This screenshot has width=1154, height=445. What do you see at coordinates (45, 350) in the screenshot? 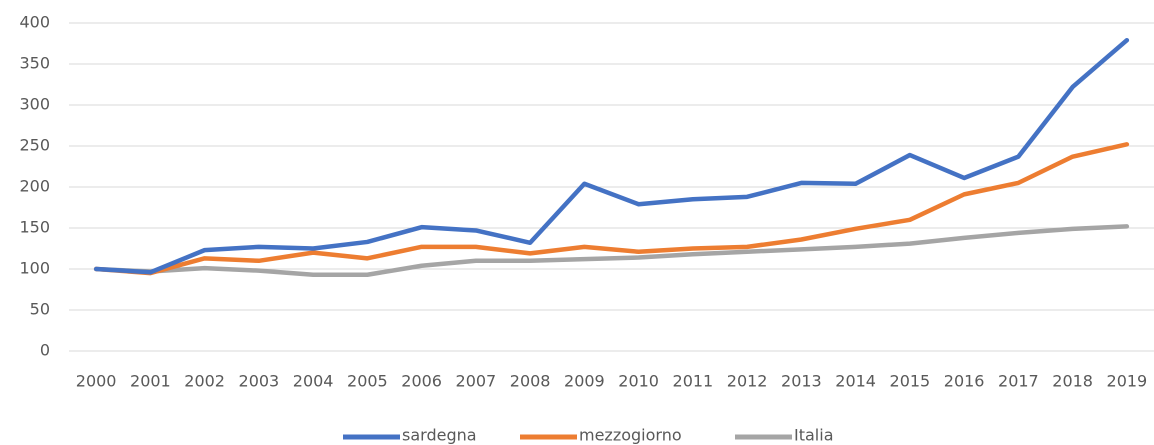
I see `y-tick-label: 0` at bounding box center [45, 350].